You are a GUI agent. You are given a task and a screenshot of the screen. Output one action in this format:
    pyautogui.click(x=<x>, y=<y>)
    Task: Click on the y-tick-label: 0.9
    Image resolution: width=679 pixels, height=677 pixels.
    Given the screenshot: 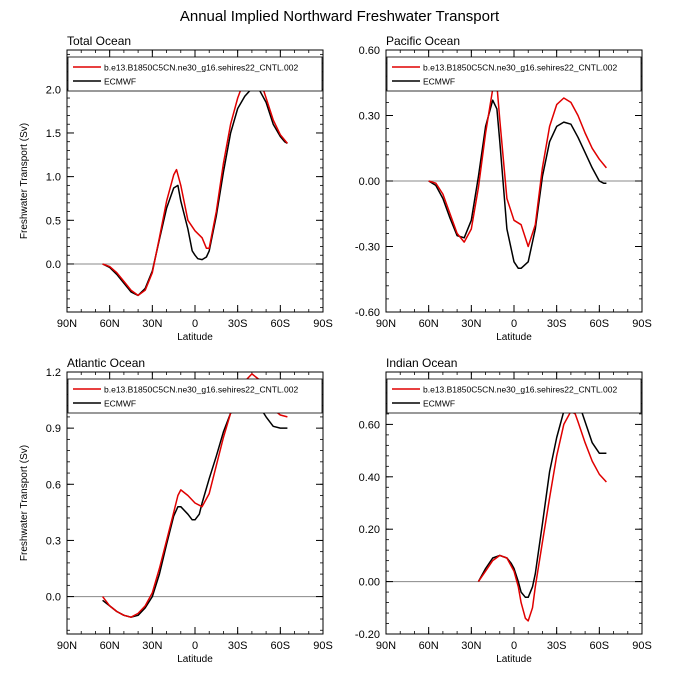 What is the action you would take?
    pyautogui.click(x=53, y=429)
    